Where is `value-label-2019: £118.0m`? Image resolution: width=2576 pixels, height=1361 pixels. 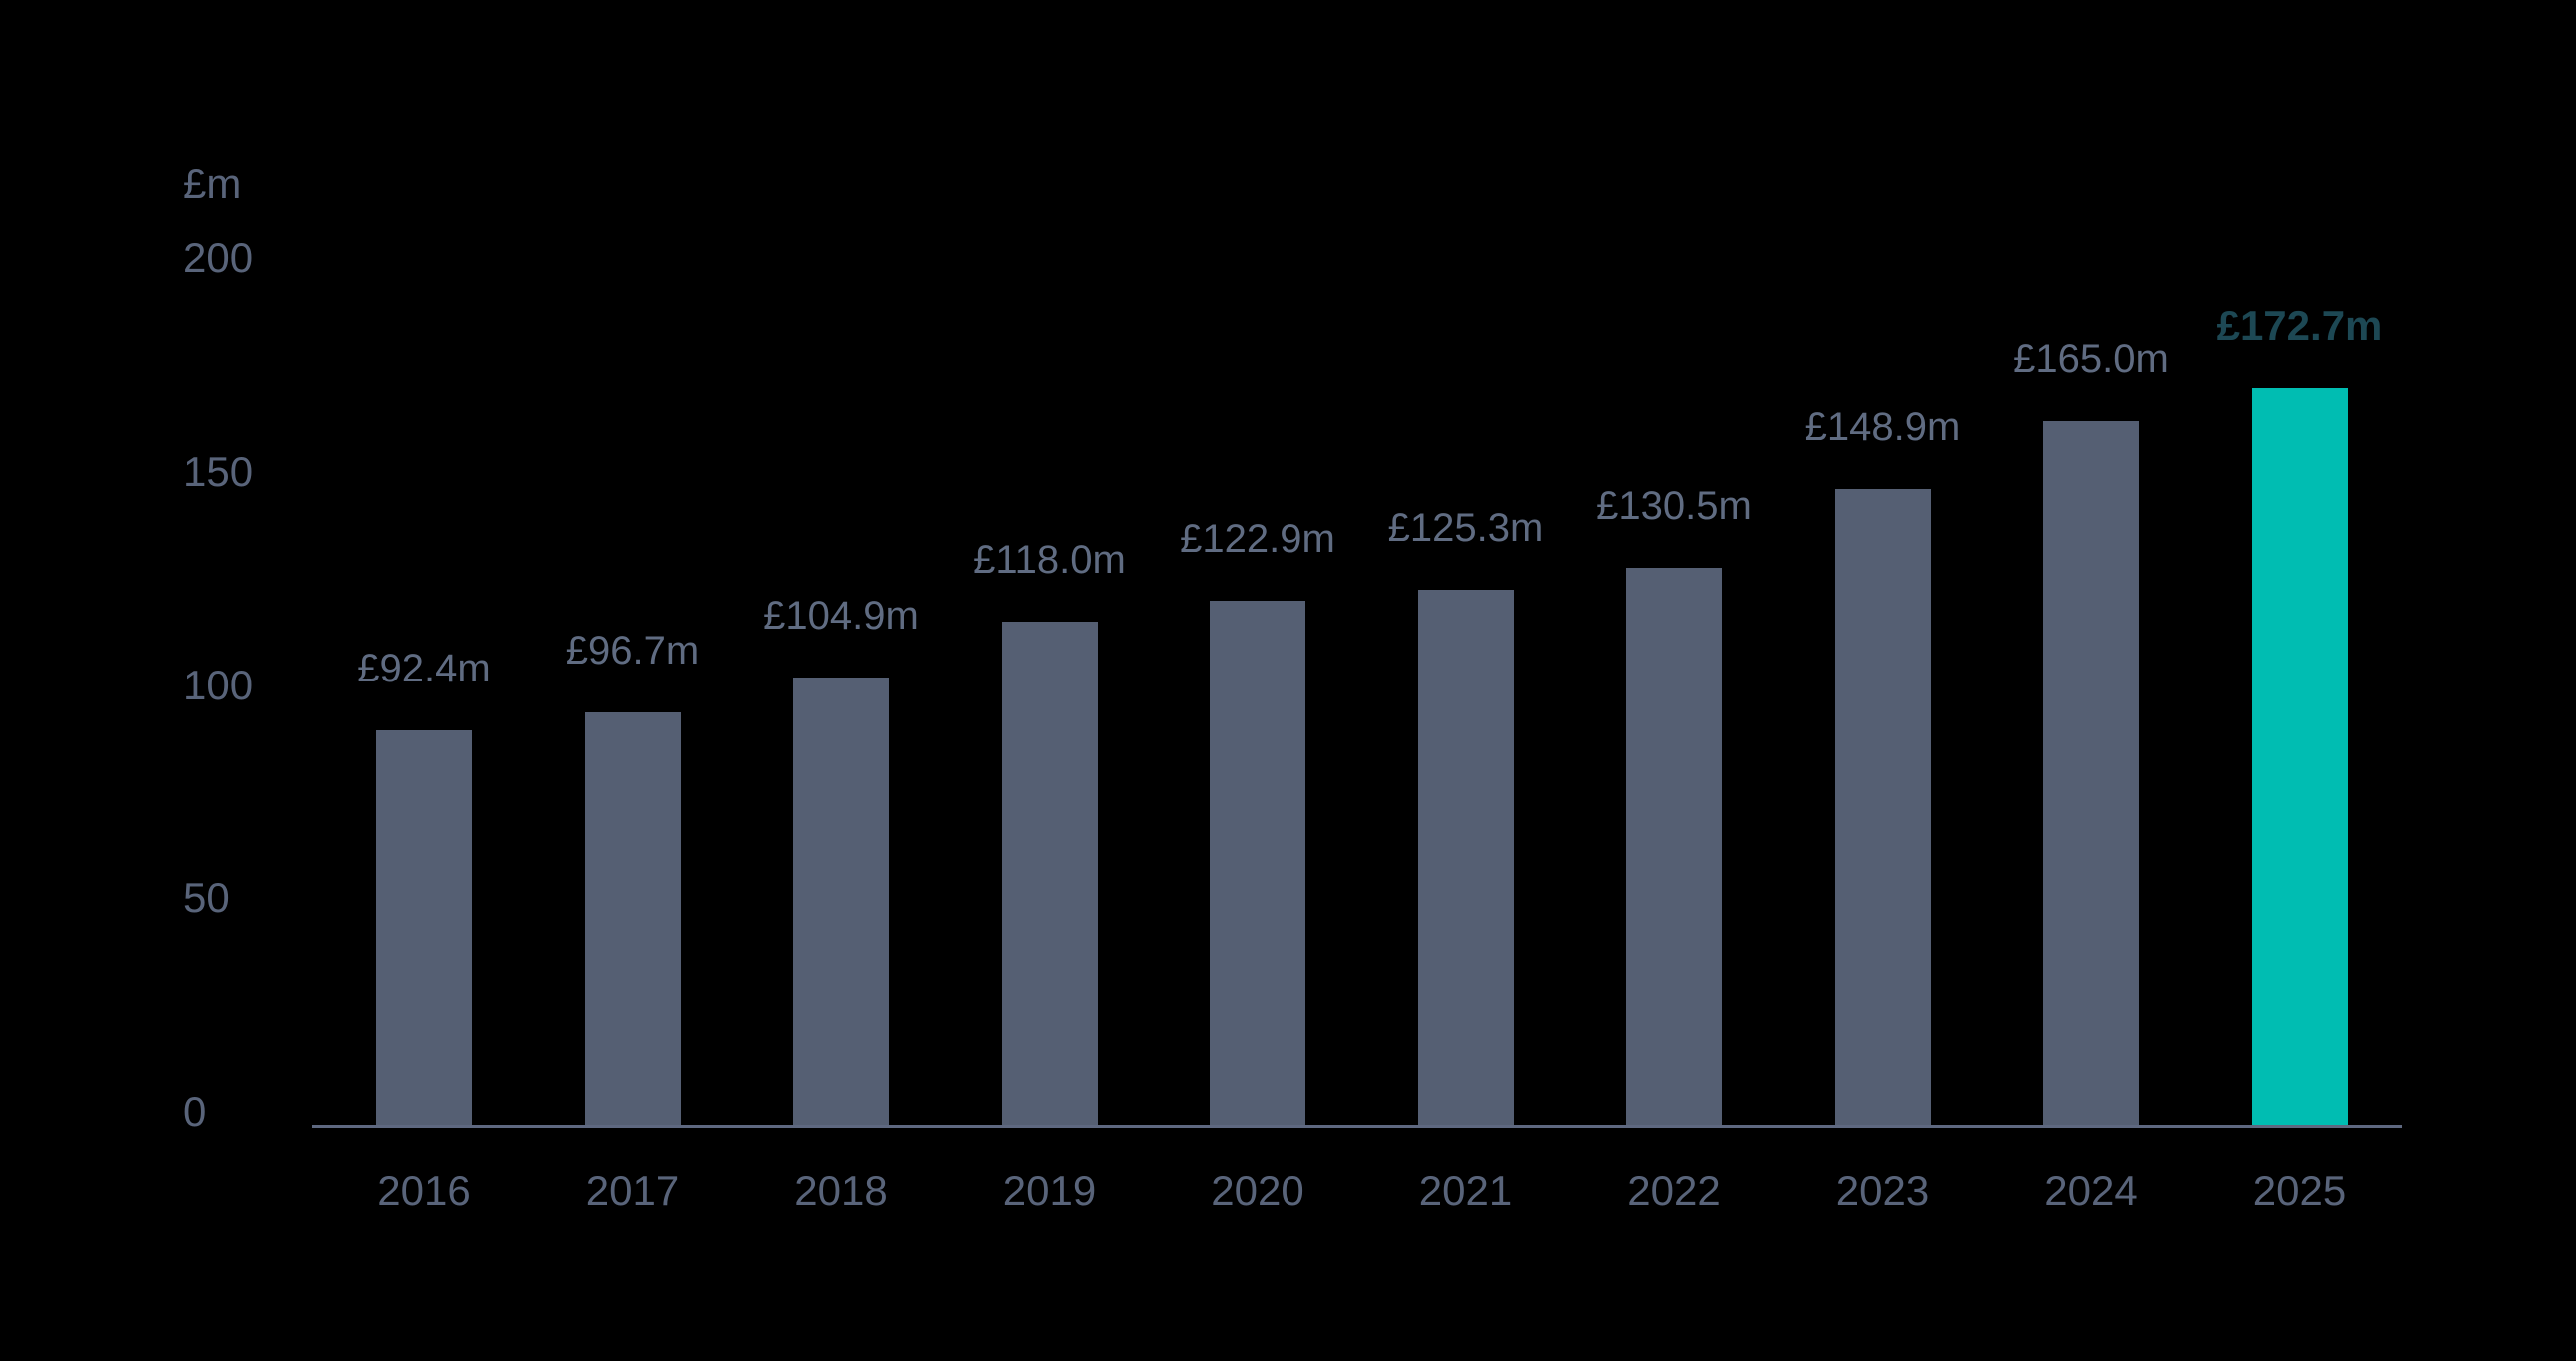
value-label-2019: £118.0m is located at coordinates (1049, 560).